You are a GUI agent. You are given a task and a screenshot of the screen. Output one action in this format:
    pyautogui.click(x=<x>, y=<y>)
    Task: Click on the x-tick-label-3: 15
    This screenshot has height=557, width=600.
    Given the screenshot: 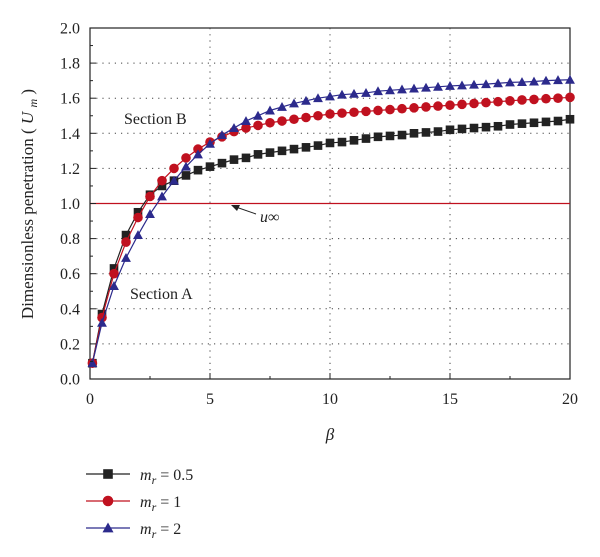 What is the action you would take?
    pyautogui.click(x=450, y=399)
    